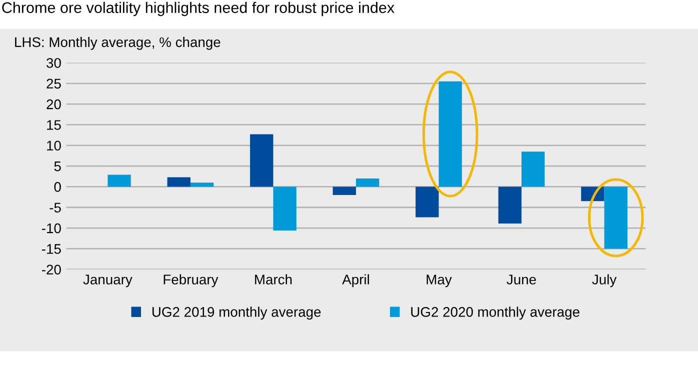 This screenshot has width=698, height=369. I want to click on x-tick-label: July, so click(604, 281).